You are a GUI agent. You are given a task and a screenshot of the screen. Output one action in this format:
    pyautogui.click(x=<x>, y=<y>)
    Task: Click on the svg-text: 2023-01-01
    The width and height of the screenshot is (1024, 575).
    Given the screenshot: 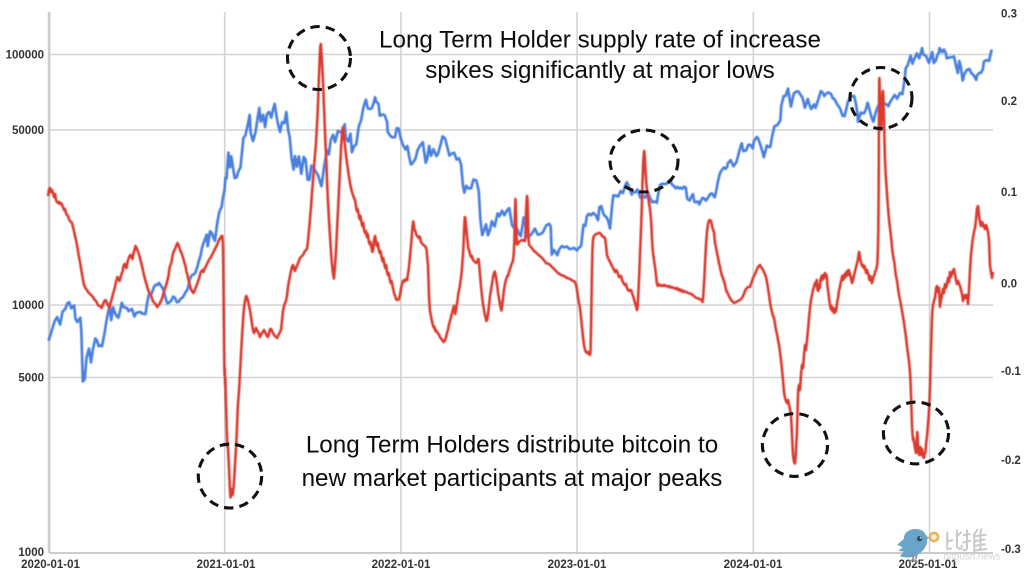 What is the action you would take?
    pyautogui.click(x=577, y=565)
    